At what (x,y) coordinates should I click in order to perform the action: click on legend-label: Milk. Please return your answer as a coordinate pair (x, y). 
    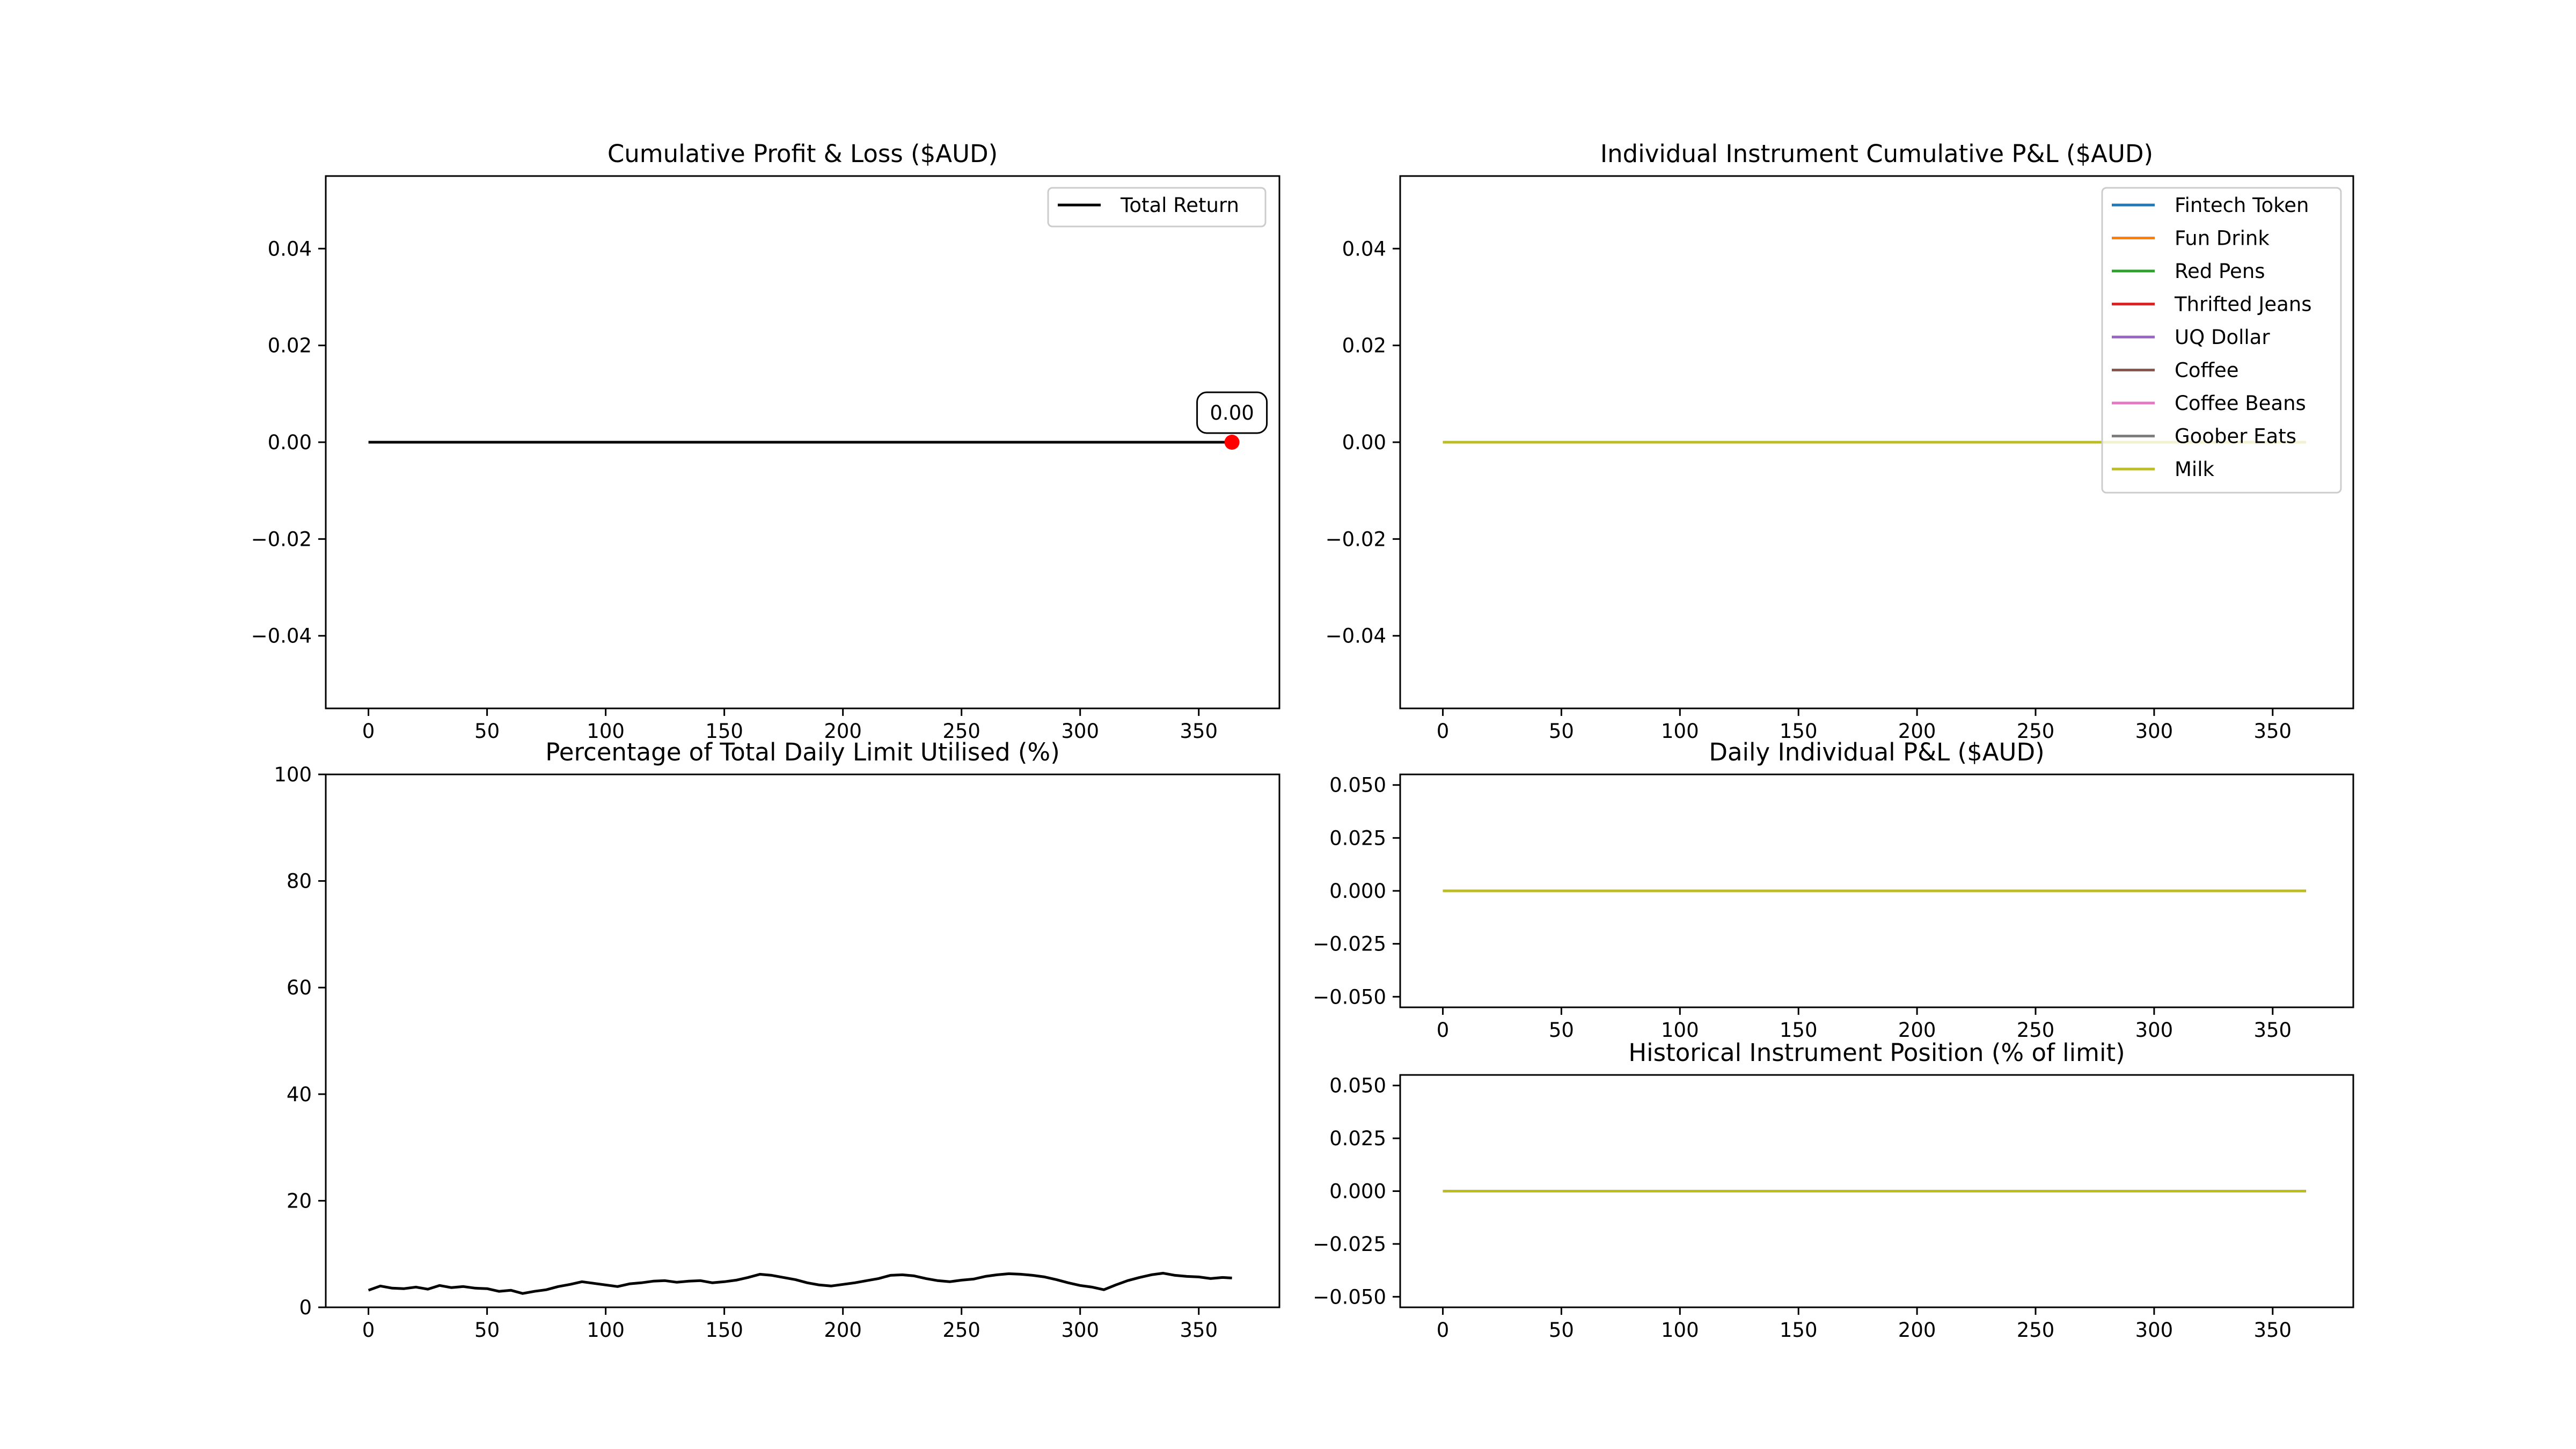
    Looking at the image, I should click on (2194, 469).